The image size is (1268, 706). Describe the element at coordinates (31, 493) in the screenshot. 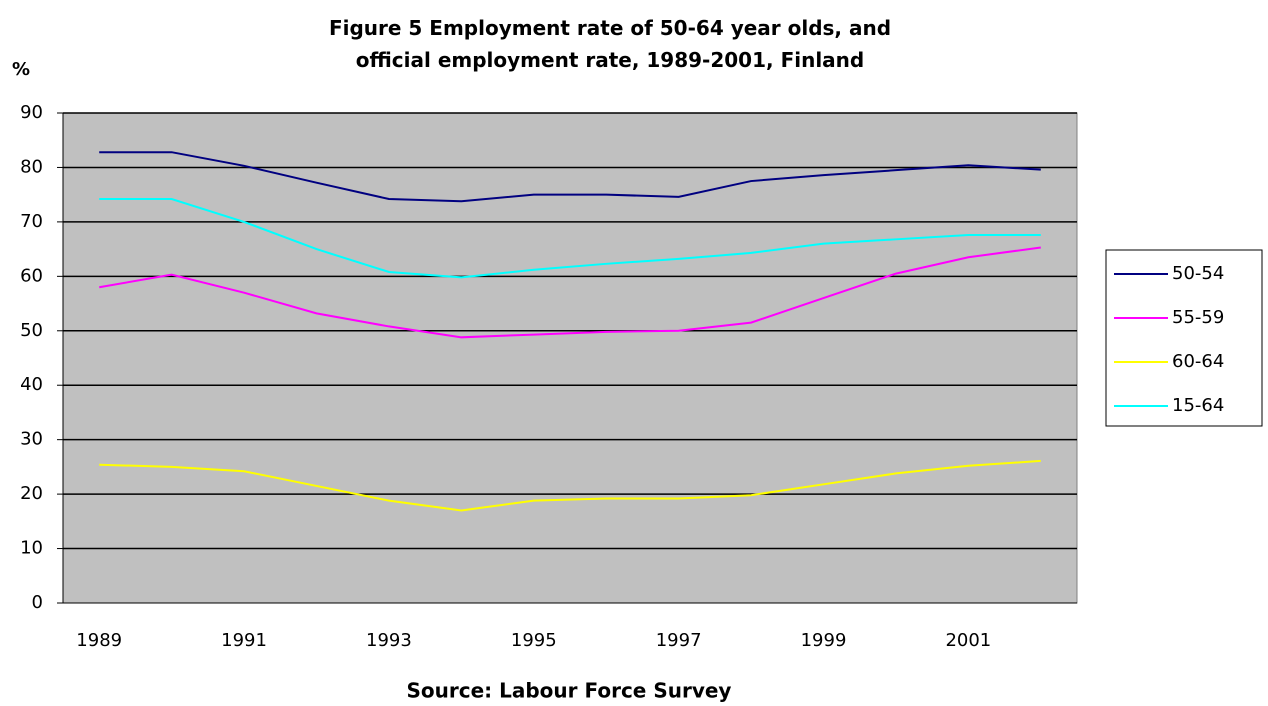

I see `y-tick-label: 20` at that location.